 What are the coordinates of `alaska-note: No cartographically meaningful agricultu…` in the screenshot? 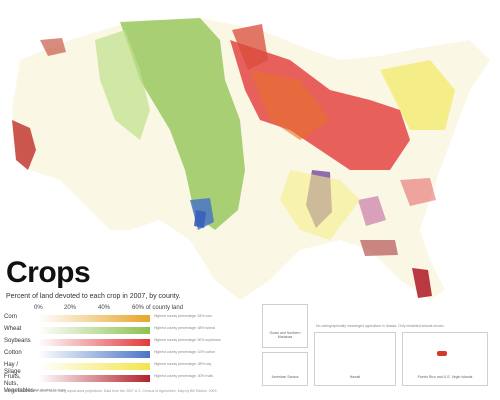 It's located at (380, 326).